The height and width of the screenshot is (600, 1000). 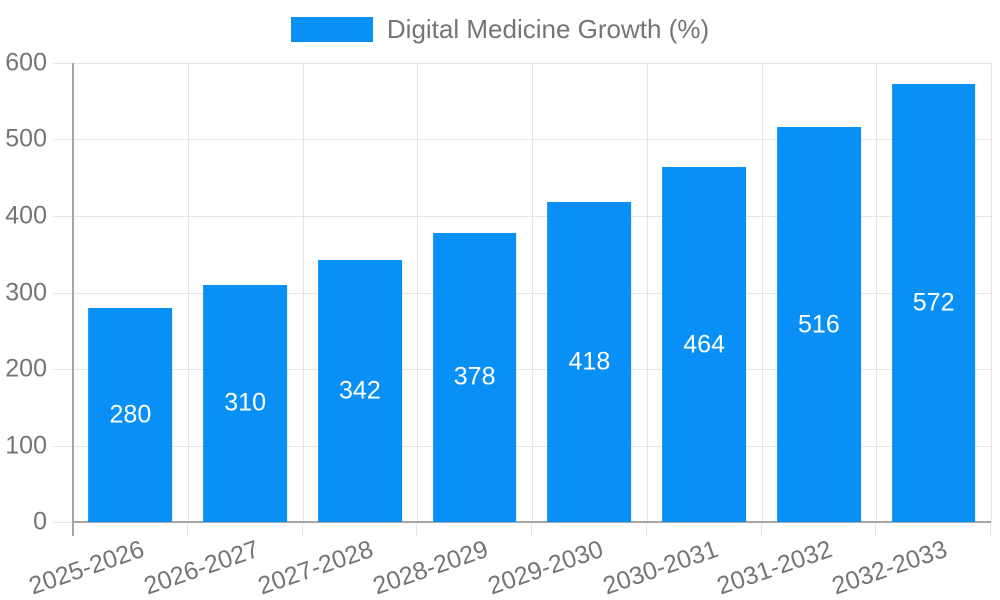 What do you see at coordinates (86, 567) in the screenshot?
I see `x-tick-label: 2025-2026` at bounding box center [86, 567].